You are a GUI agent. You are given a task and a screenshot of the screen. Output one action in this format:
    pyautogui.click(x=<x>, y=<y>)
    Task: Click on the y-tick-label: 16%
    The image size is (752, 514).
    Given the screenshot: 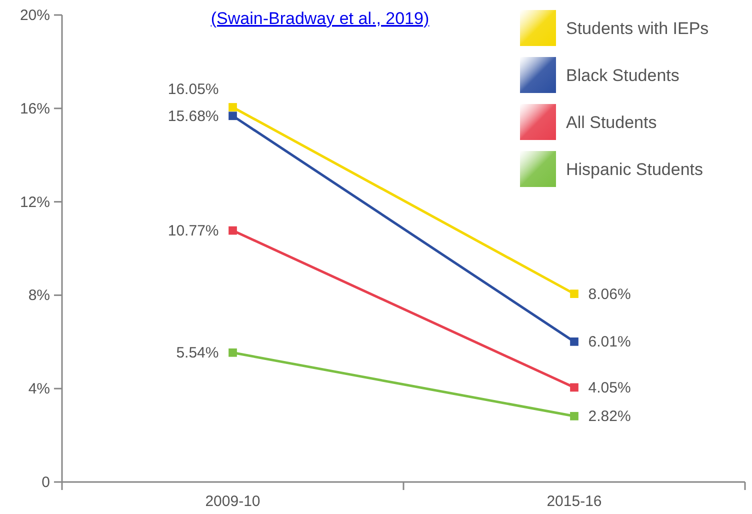 What is the action you would take?
    pyautogui.click(x=35, y=109)
    